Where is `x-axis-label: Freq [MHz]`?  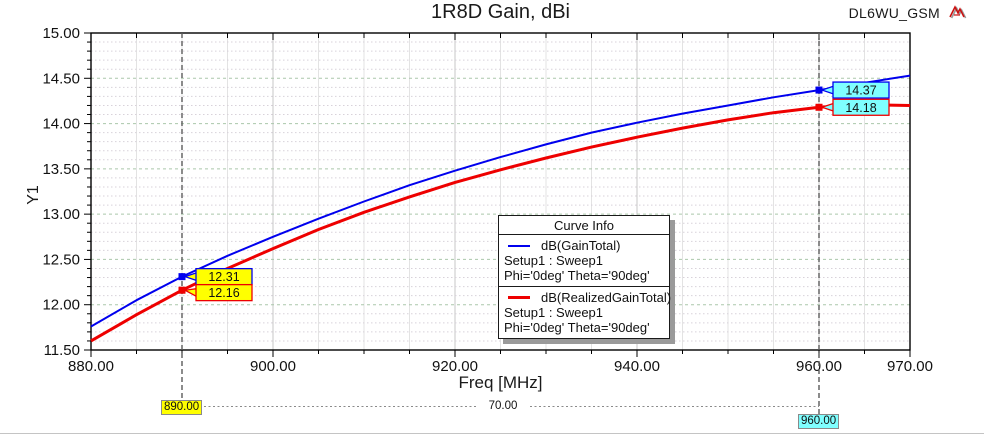
x-axis-label: Freq [MHz] is located at coordinates (500, 382).